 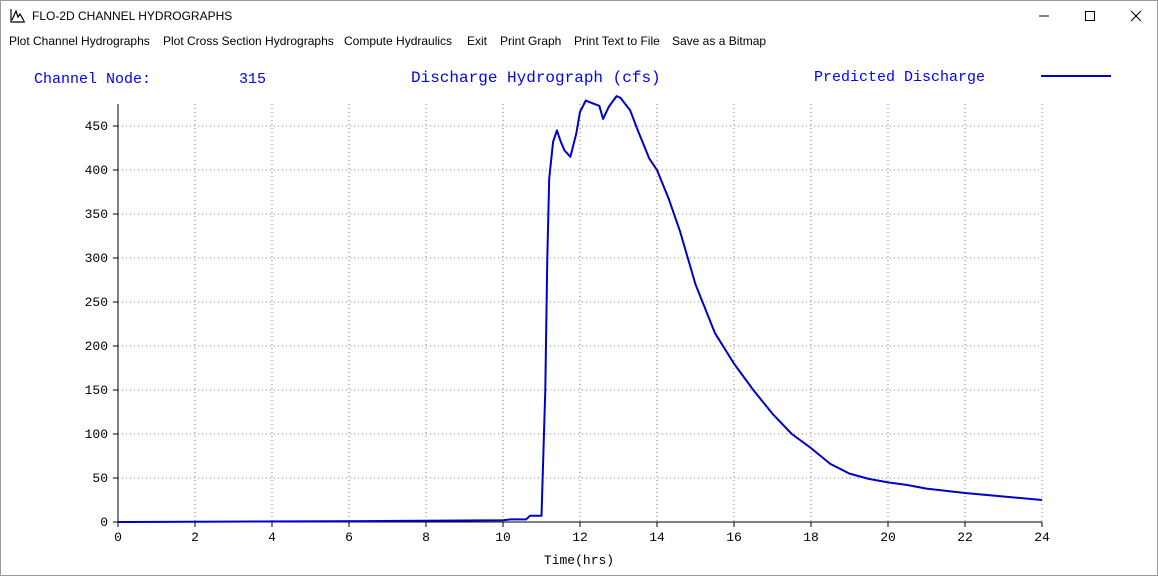 I want to click on y-tick-label: 50, so click(x=100, y=478).